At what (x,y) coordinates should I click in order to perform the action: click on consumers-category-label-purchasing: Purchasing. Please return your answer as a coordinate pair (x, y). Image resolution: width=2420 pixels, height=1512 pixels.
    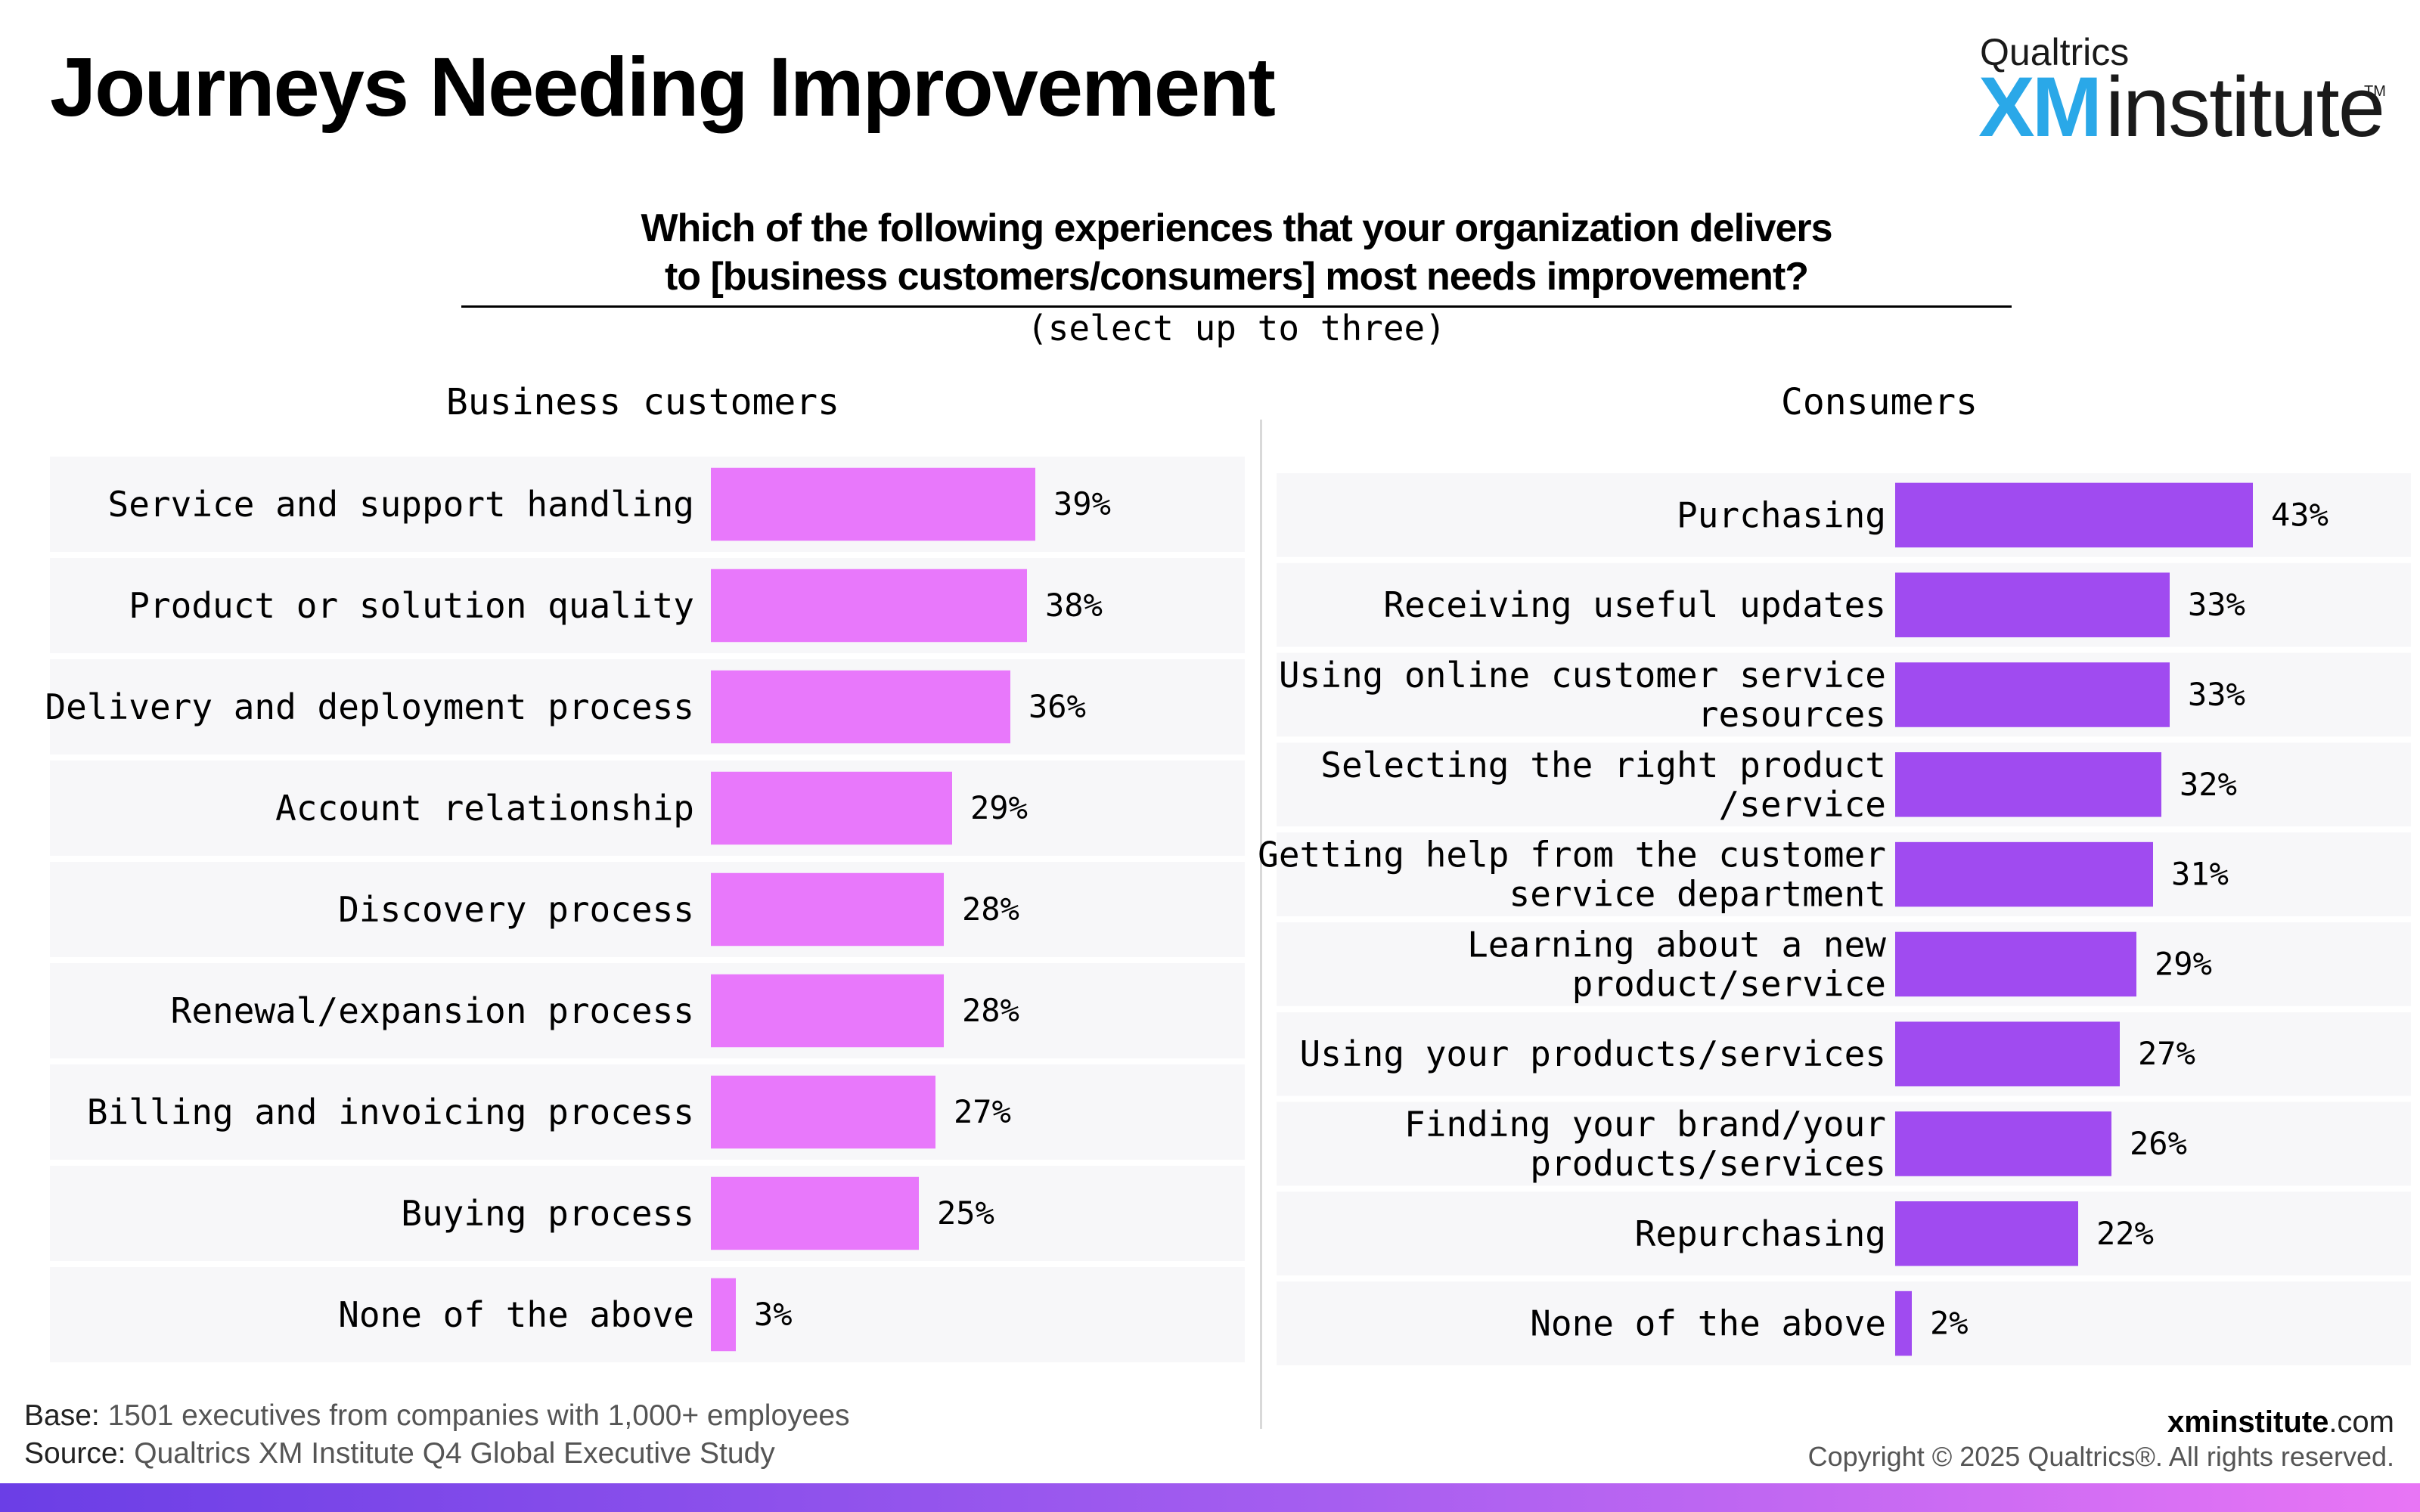
    Looking at the image, I should click on (1782, 514).